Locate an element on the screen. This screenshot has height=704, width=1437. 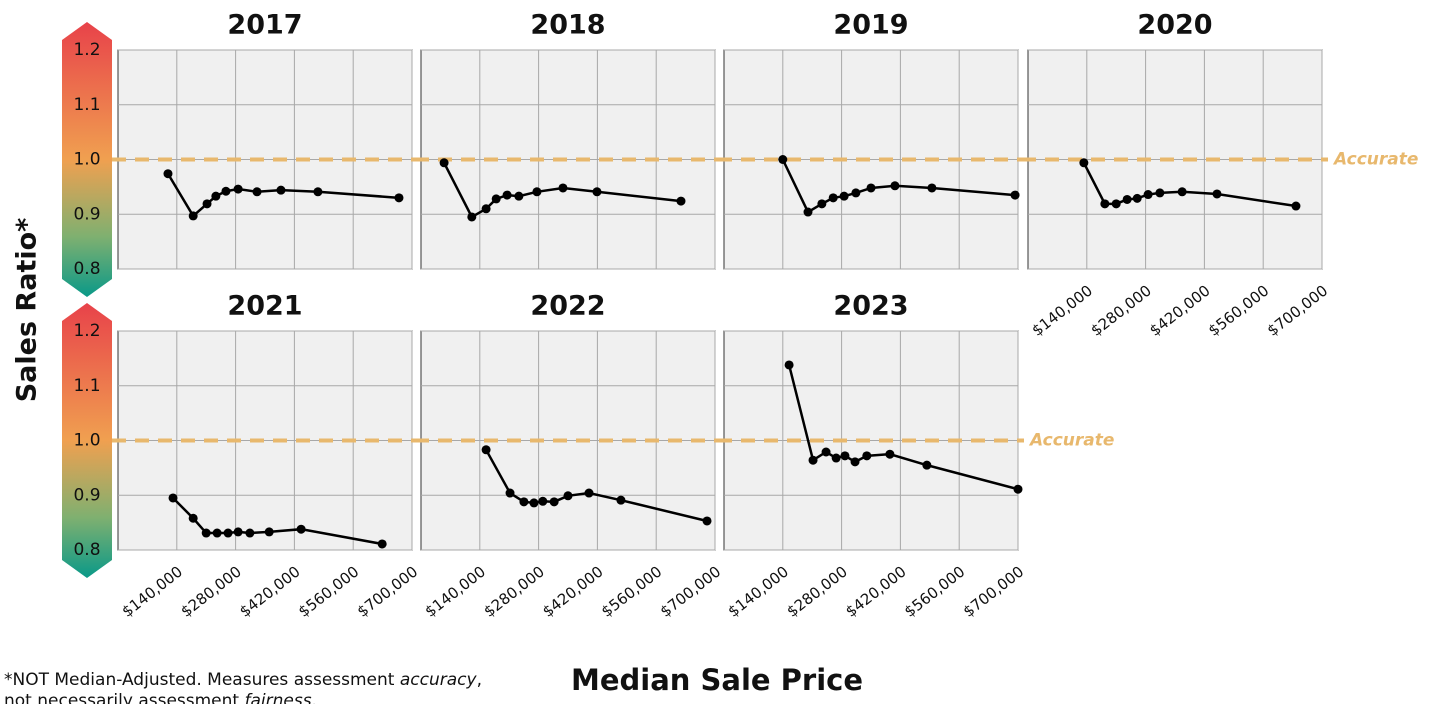
y-tick-label: 1.2 is located at coordinates (86, 331).